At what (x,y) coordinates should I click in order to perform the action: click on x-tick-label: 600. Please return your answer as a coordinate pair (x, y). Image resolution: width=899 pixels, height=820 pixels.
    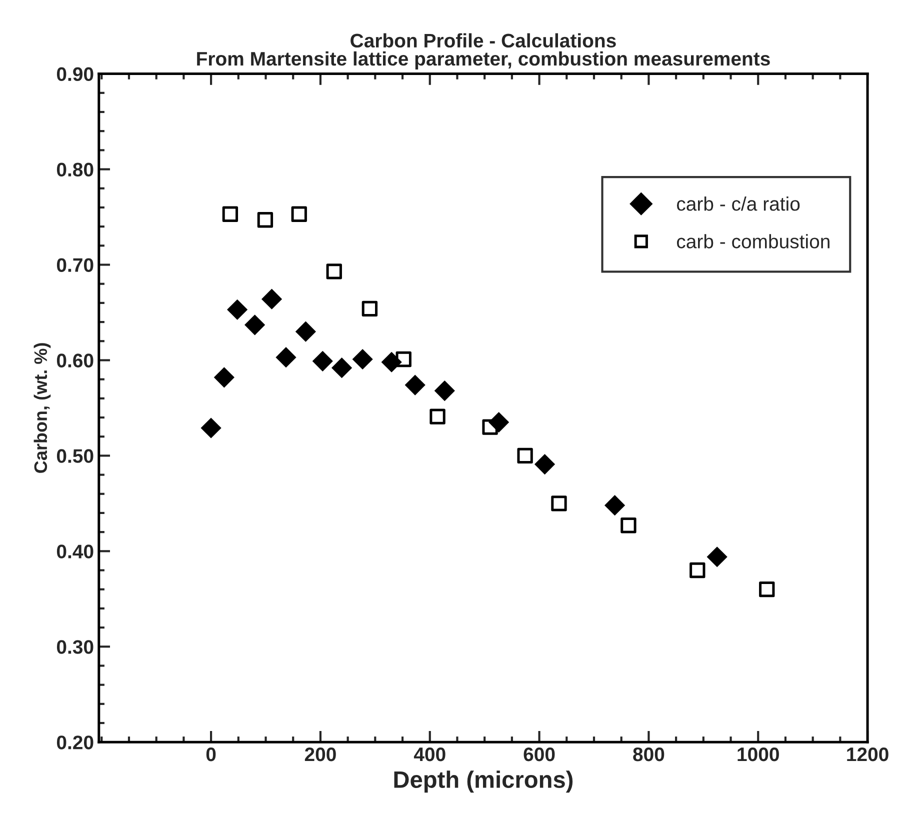
    Looking at the image, I should click on (539, 754).